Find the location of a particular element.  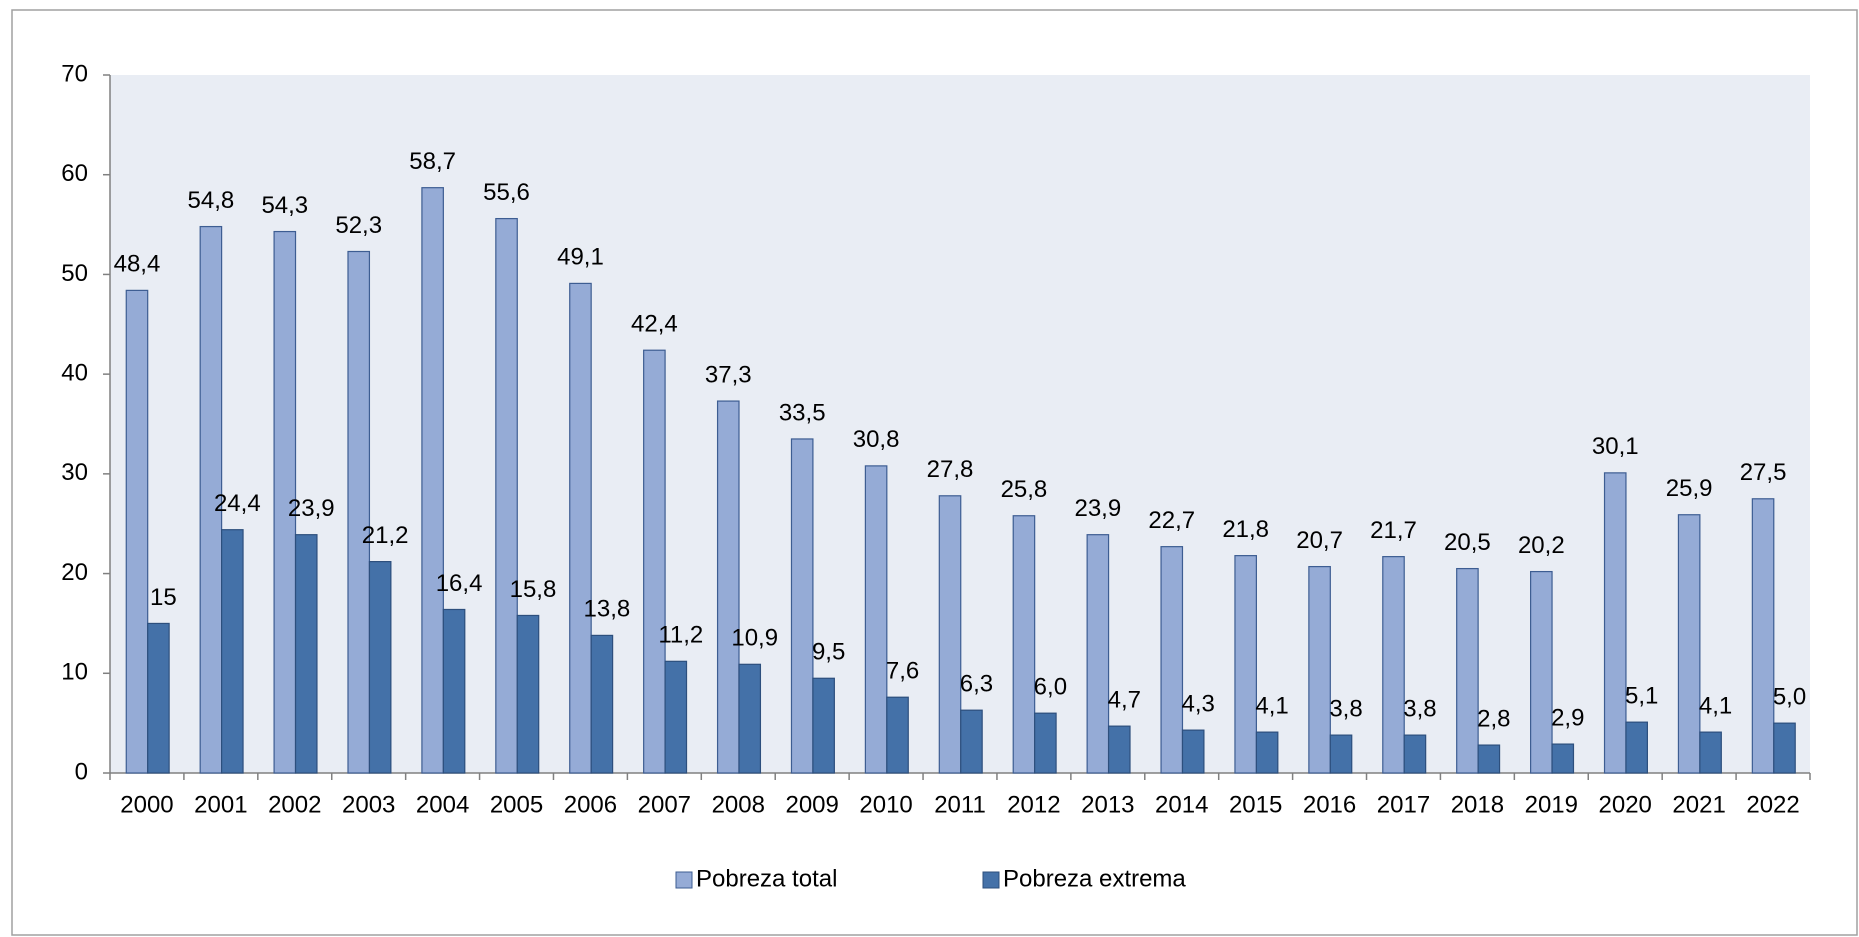

value-label: 48,4 is located at coordinates (137, 264).